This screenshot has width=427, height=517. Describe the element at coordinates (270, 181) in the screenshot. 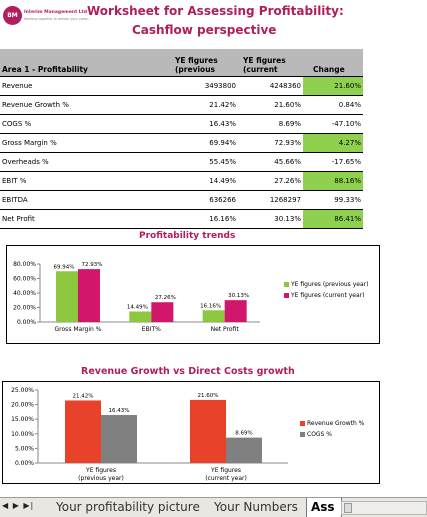

I see `row-curr-cell: 27.26%` at that location.